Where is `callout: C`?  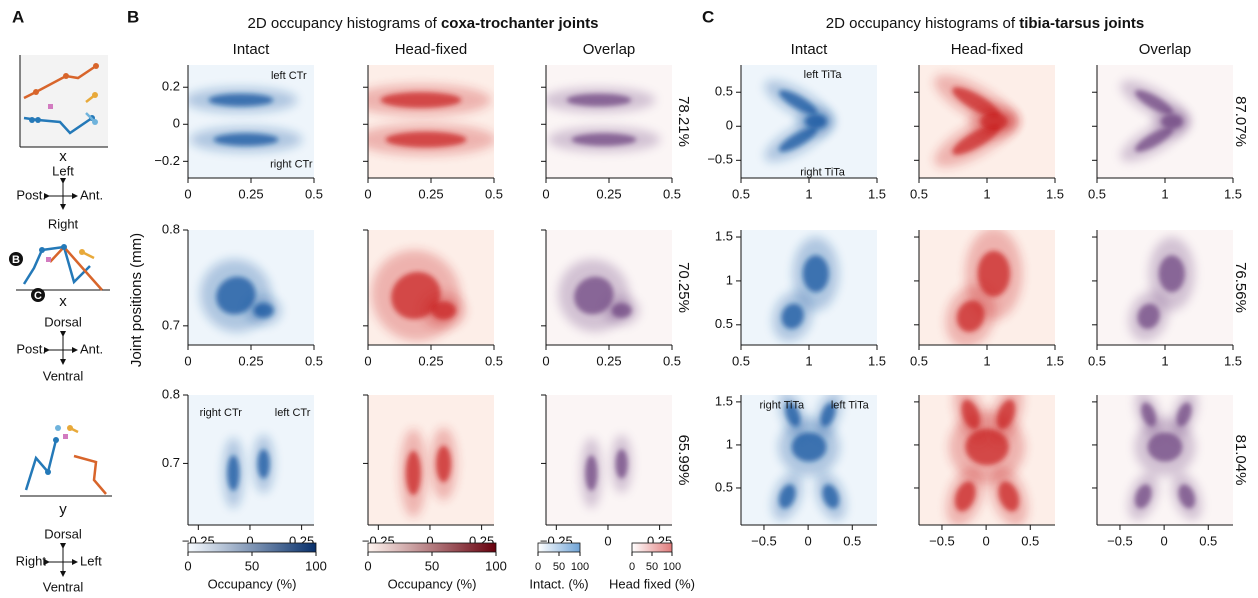
callout: C is located at coordinates (38, 296).